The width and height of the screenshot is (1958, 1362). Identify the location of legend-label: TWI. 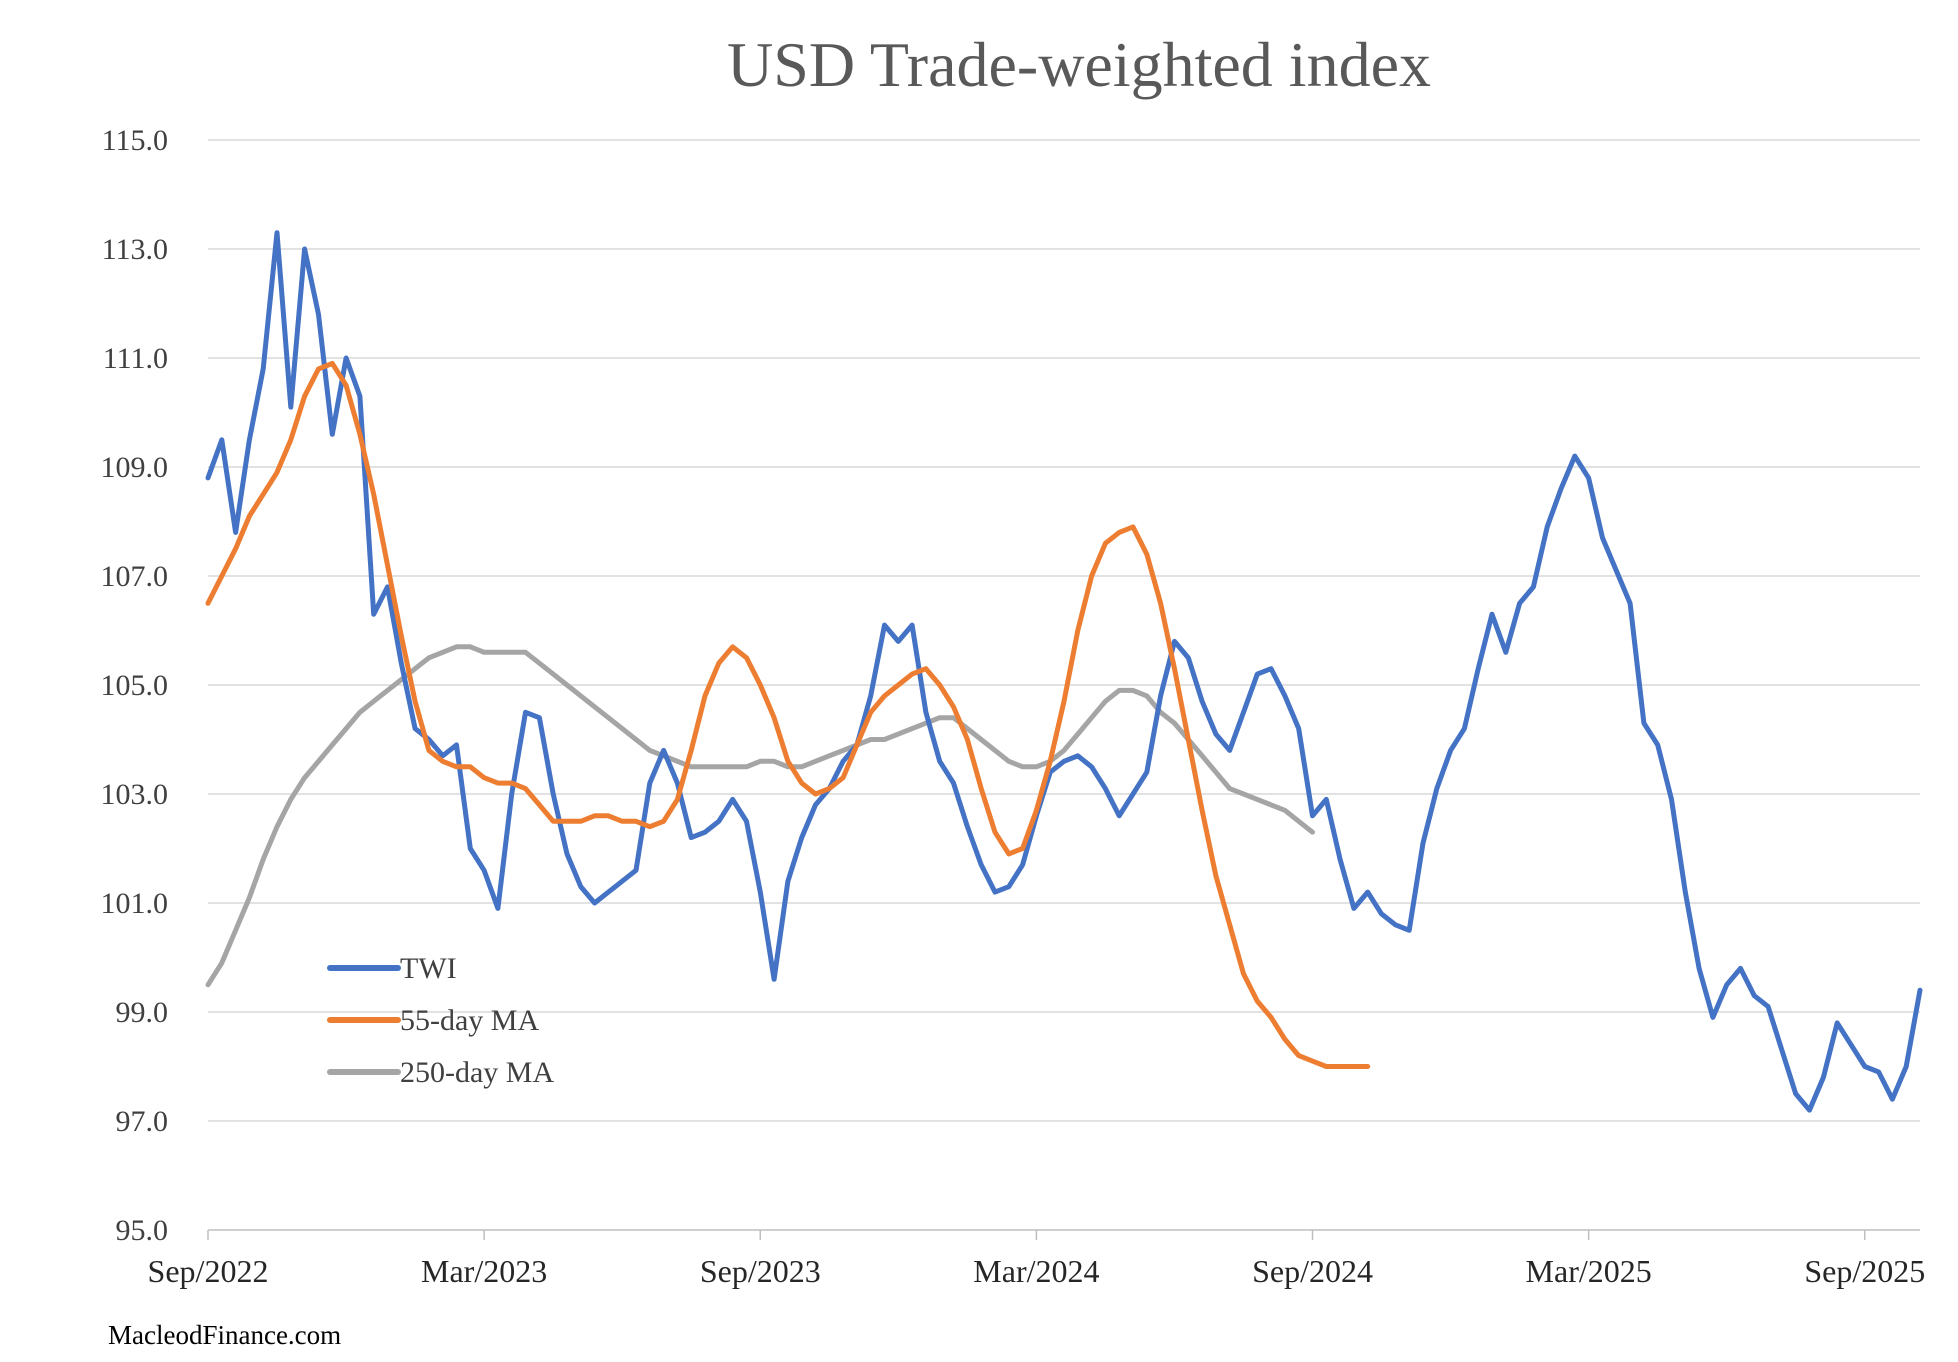
(428, 968).